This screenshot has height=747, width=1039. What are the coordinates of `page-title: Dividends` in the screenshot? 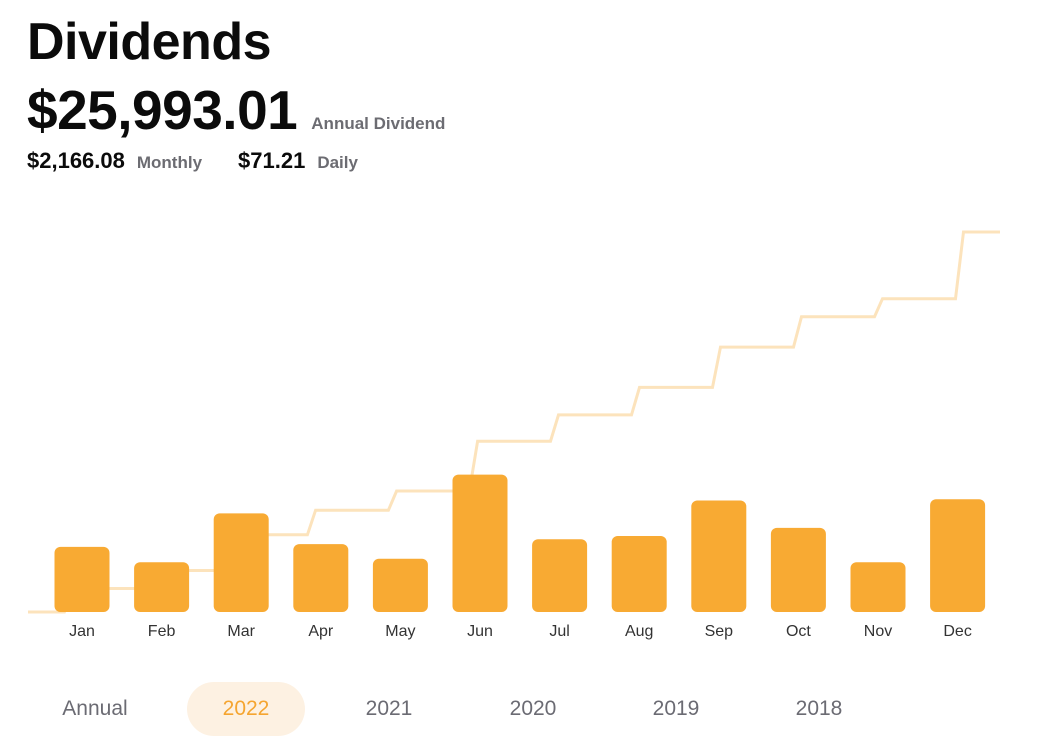 It's located at (149, 42).